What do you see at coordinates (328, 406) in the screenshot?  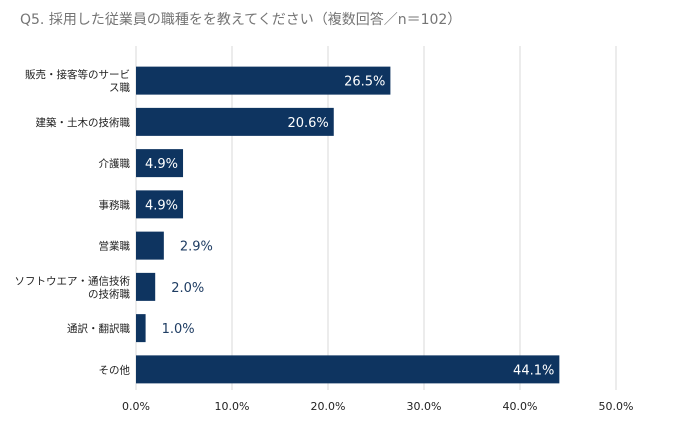 I see `x-tick-label: 20.0%` at bounding box center [328, 406].